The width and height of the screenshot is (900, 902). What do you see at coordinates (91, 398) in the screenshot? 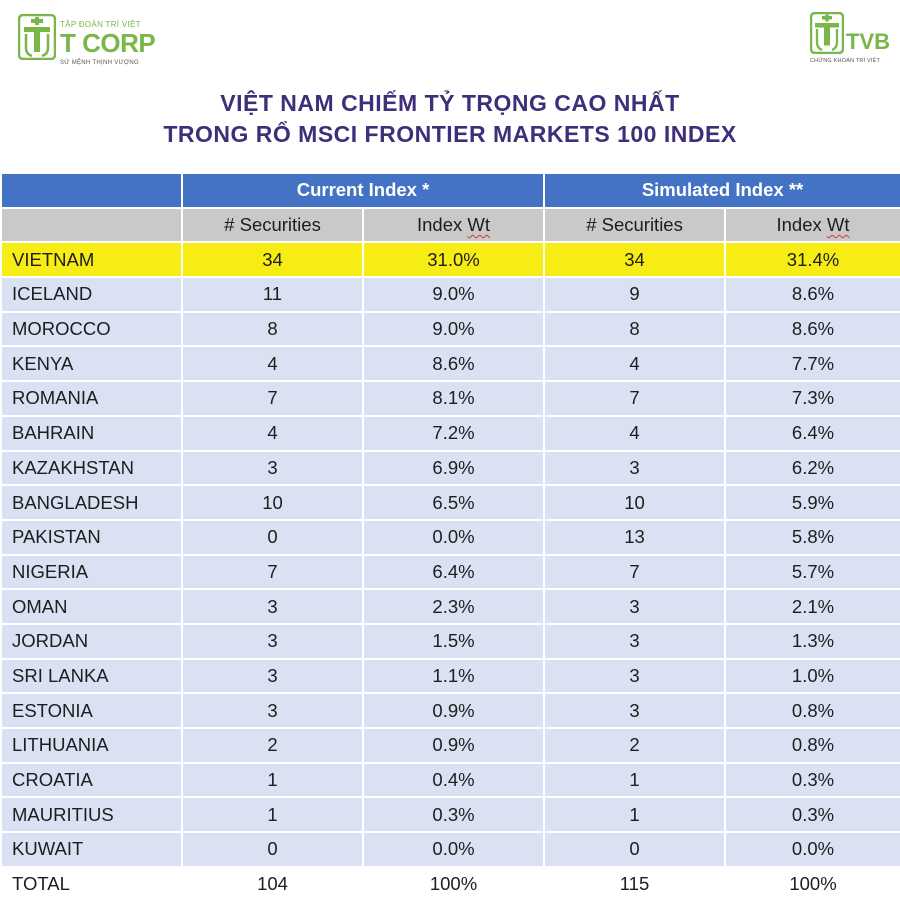
I see `country-cell: ROMANIA` at bounding box center [91, 398].